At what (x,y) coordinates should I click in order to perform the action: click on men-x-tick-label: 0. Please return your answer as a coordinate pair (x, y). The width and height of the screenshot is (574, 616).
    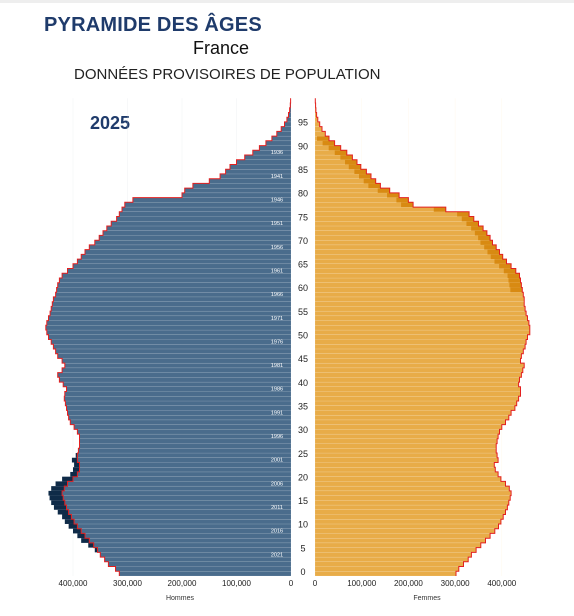
    Looking at the image, I should click on (291, 583).